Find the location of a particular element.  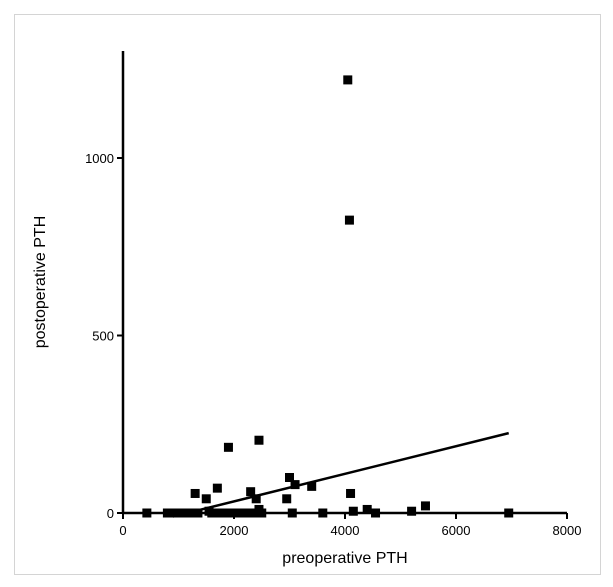

x-tick-label: 6000 is located at coordinates (456, 530).